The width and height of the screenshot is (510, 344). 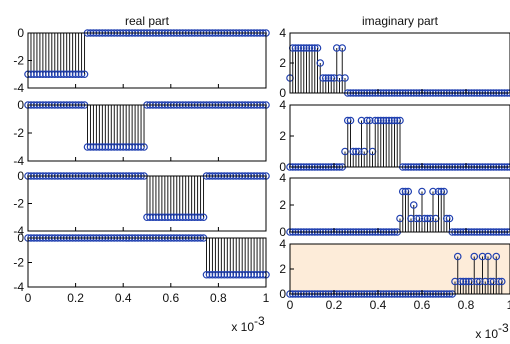 I want to click on chart-panel-5: 4 2 0 imaginary part, so click(x=394, y=57).